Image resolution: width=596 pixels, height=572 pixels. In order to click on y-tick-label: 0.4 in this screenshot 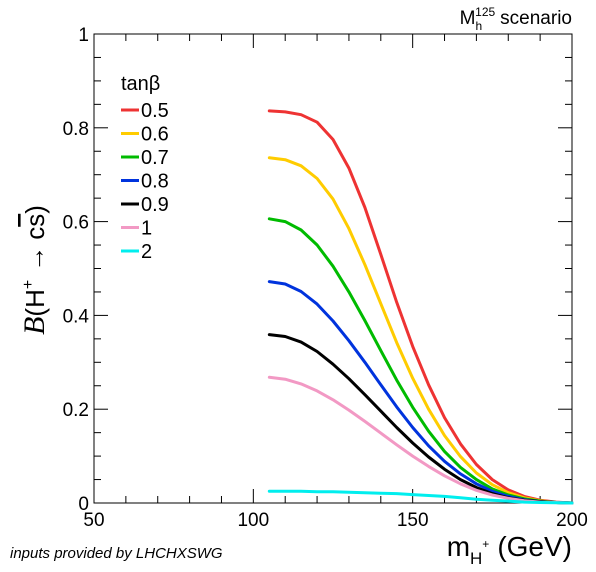, I will do `click(76, 316)`.